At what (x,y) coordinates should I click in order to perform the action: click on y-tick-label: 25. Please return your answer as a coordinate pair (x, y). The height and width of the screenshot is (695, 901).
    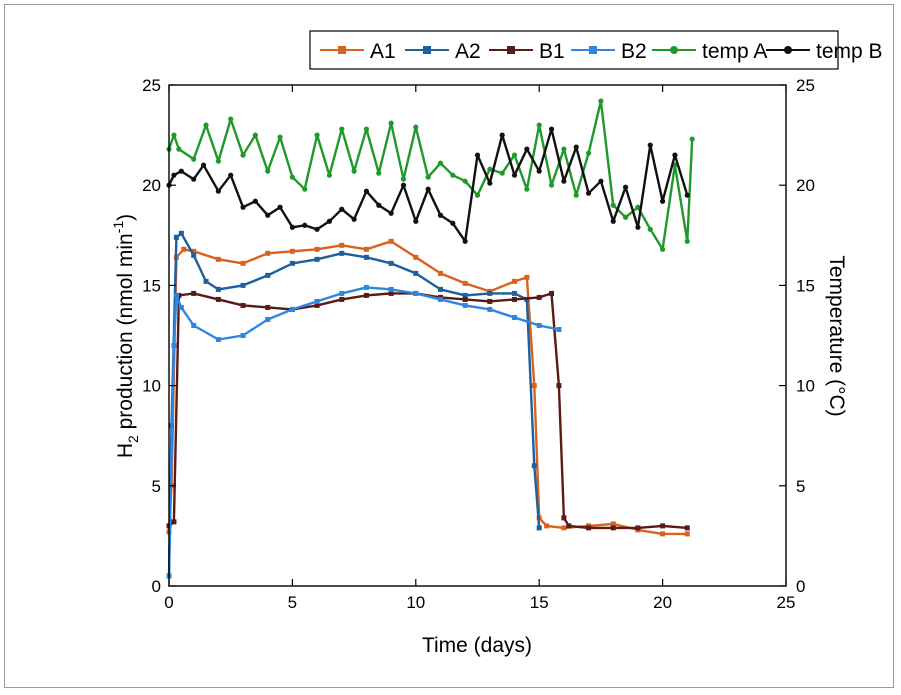
    Looking at the image, I should click on (151, 85).